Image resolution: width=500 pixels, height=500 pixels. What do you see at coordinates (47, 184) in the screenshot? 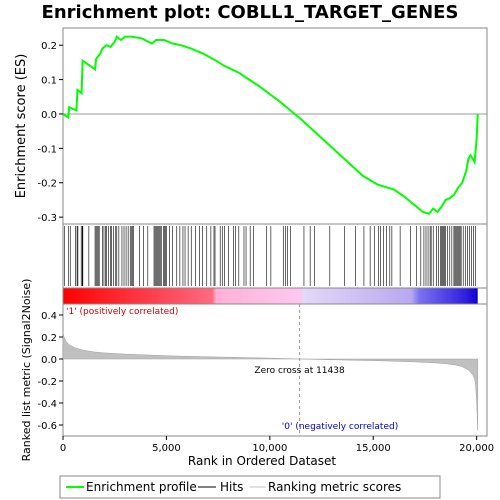
I see `es-ytick-label: -0.2` at bounding box center [47, 184].